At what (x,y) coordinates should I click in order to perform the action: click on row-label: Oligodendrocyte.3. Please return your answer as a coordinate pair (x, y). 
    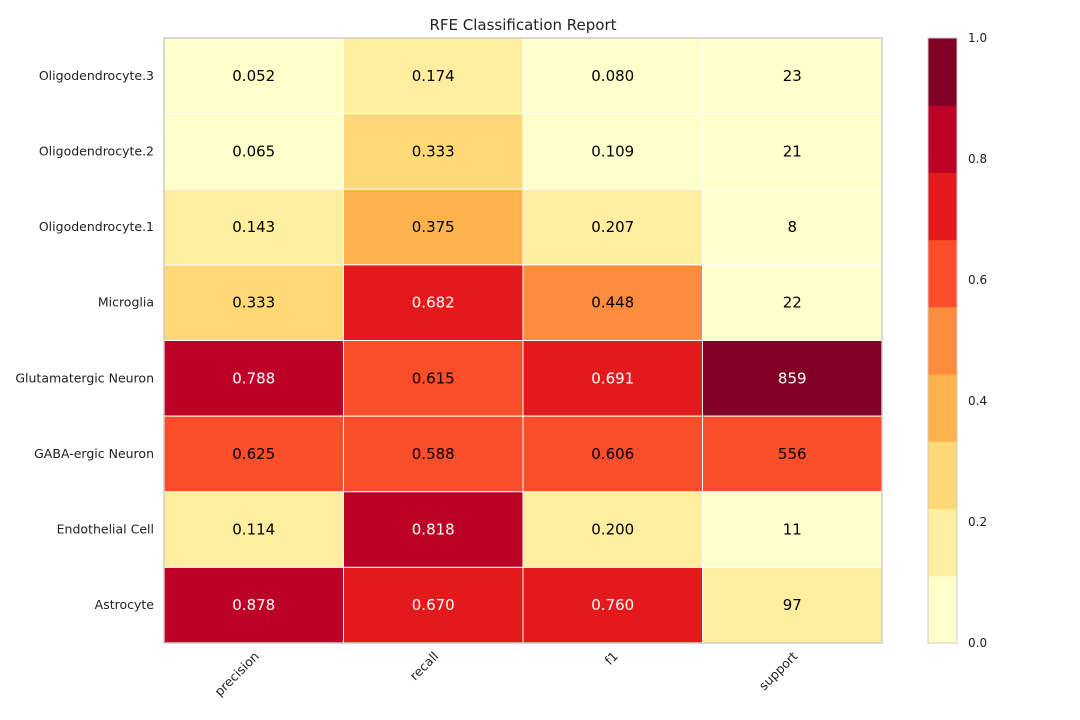
    Looking at the image, I should click on (96, 75).